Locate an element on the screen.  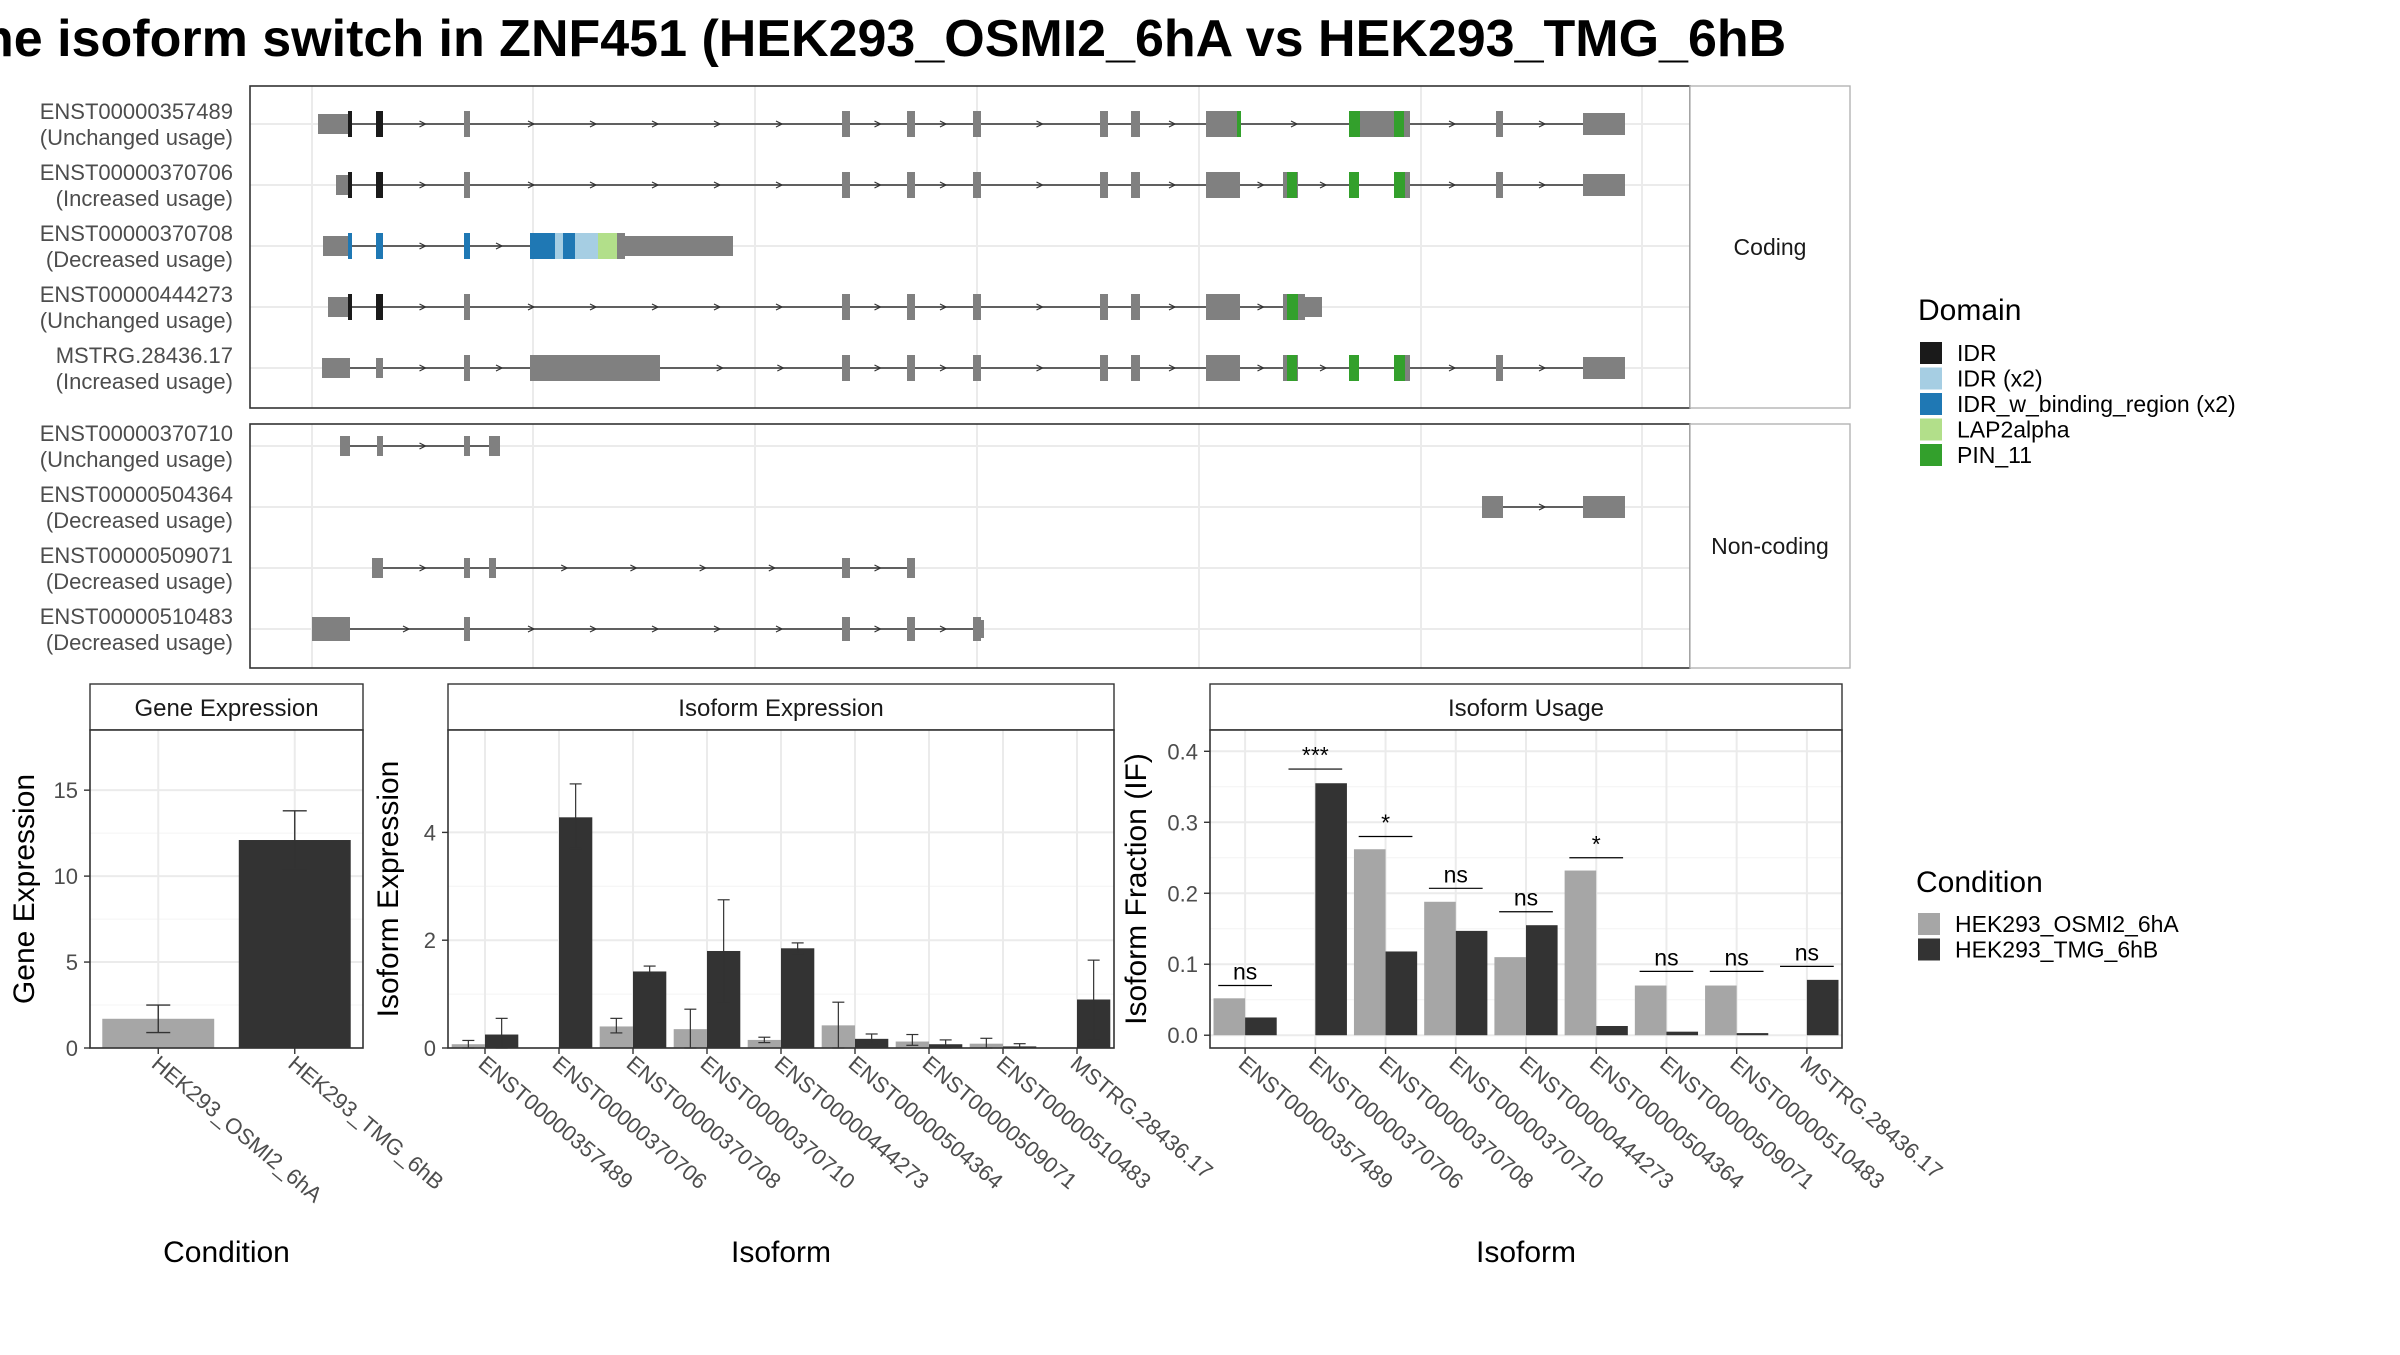
transcript-usage-label: (Increased usage) is located at coordinates (144, 198).